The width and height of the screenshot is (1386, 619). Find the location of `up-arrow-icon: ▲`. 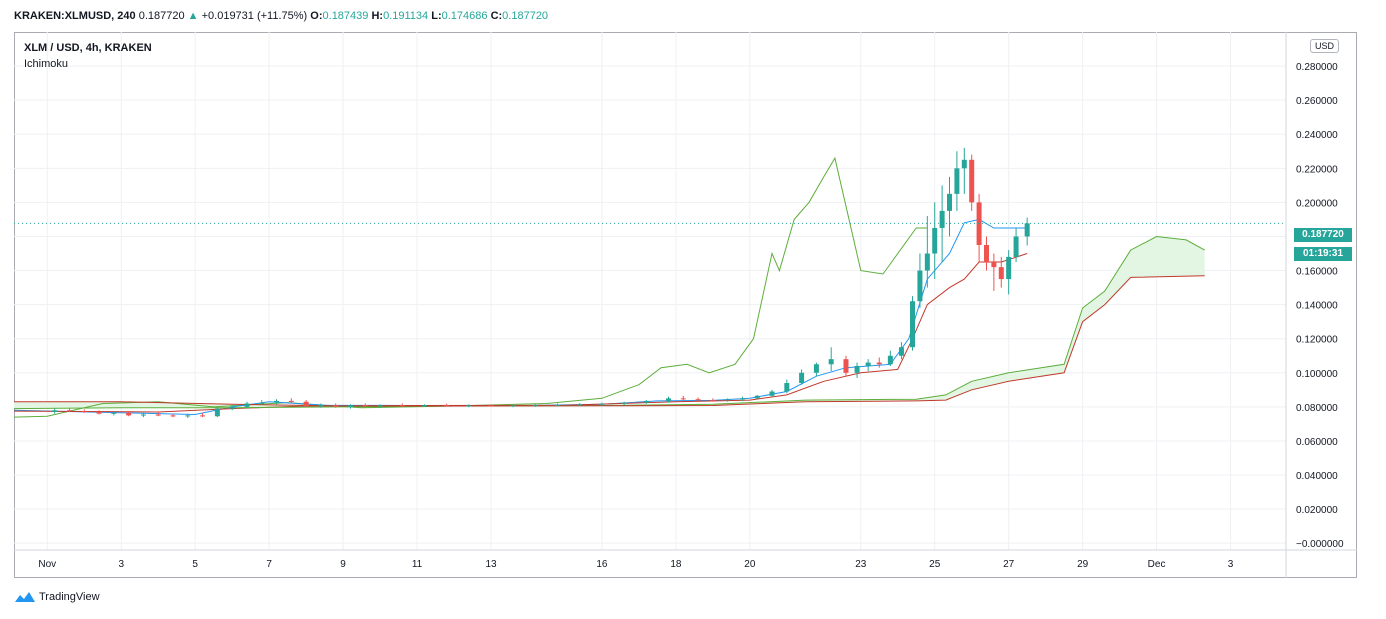

up-arrow-icon: ▲ is located at coordinates (193, 16).